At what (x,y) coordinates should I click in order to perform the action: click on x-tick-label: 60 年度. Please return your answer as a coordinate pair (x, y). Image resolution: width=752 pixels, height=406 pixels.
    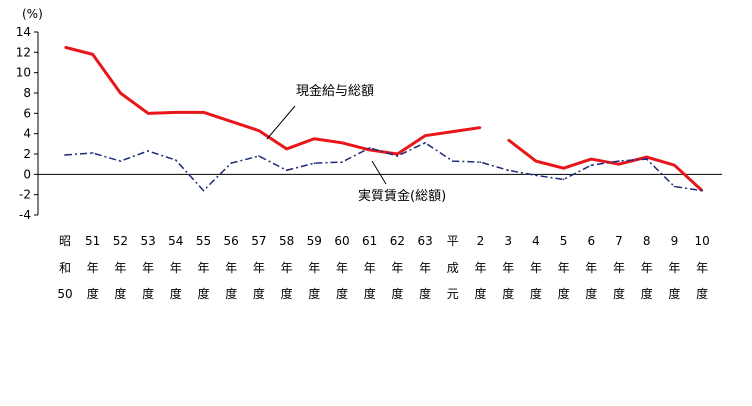
    Looking at the image, I should click on (341, 267).